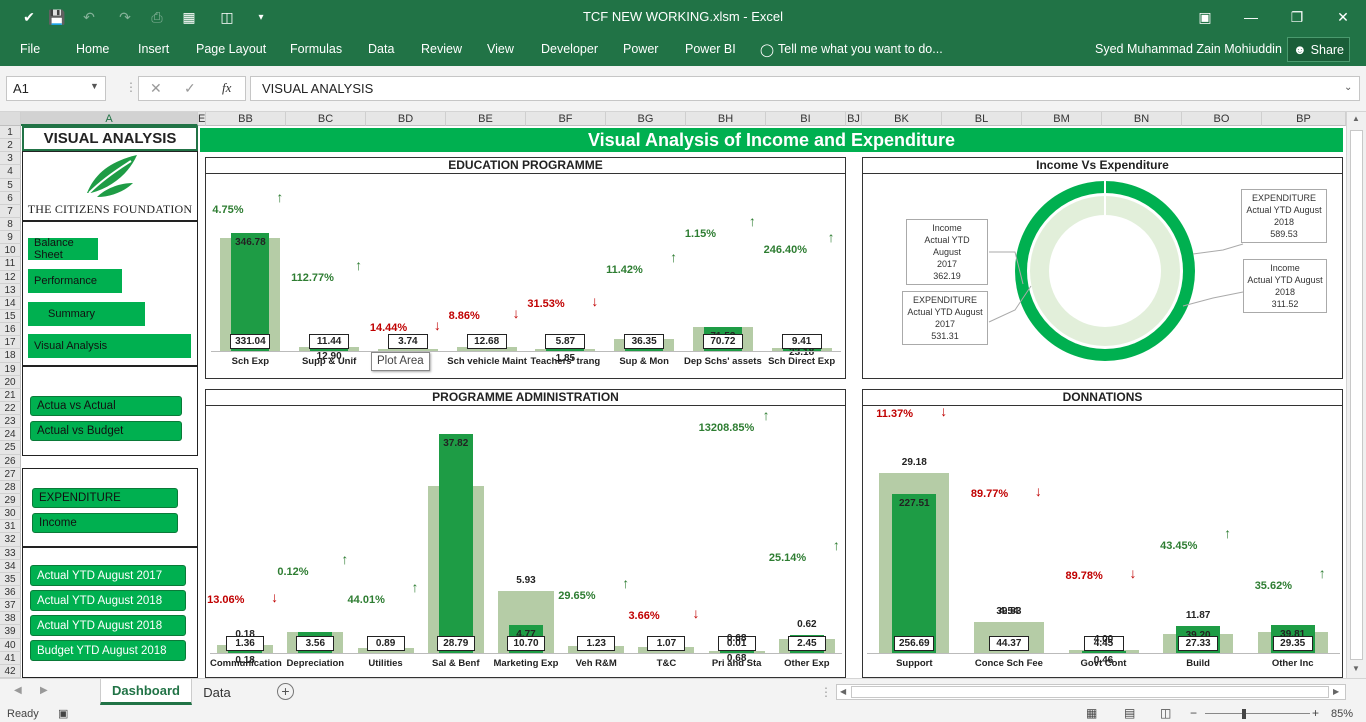  I want to click on nav-performance: Performance, so click(75, 281).